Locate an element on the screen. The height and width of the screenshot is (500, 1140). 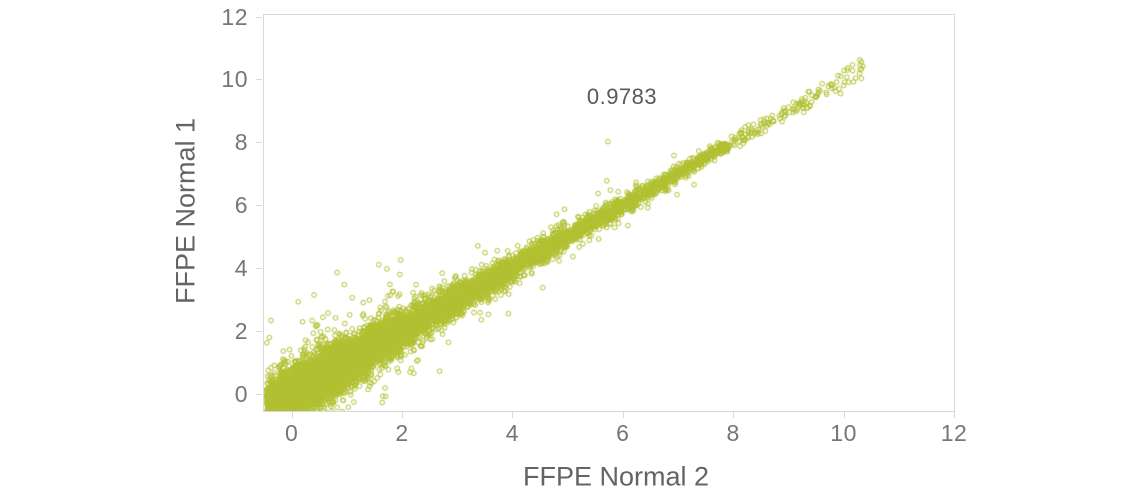
y-tick-label: 2 is located at coordinates (241, 330).